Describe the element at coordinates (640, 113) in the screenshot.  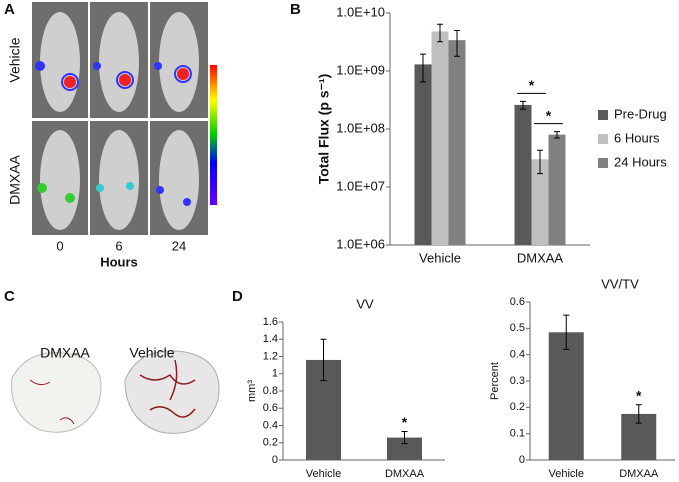
I see `legend-label: Pre-Drug` at that location.